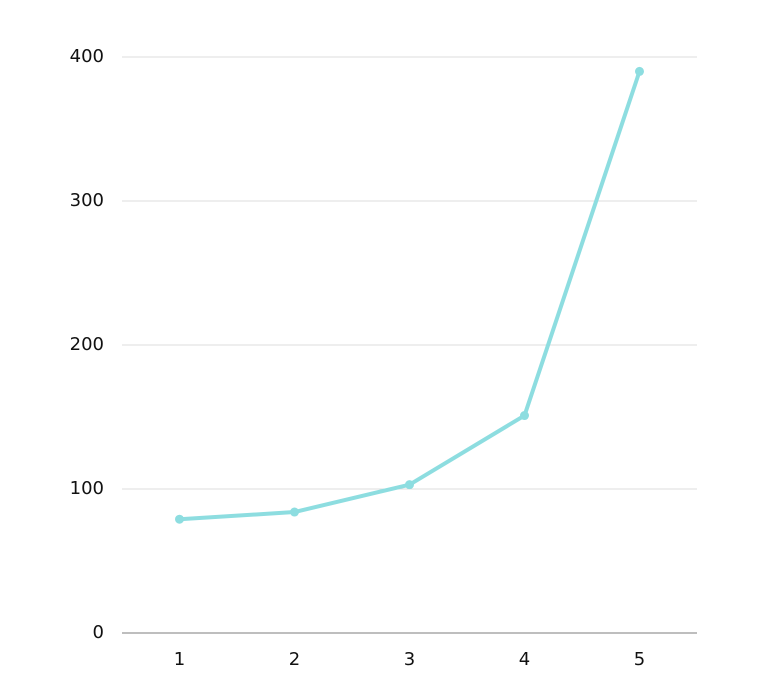 The image size is (770, 700). What do you see at coordinates (409, 659) in the screenshot?
I see `x-tick-label: 3` at bounding box center [409, 659].